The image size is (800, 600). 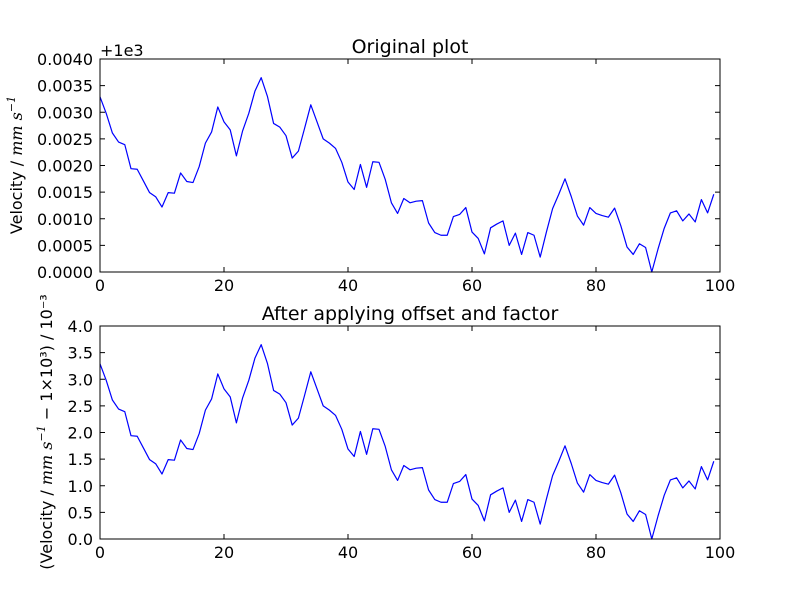 I want to click on y-tick-label: 3.5, so click(x=80, y=353).